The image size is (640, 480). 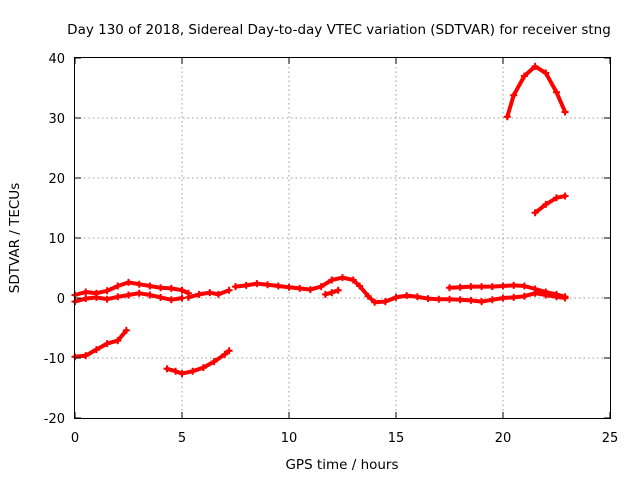 What do you see at coordinates (396, 438) in the screenshot?
I see `x-tick-label: 15` at bounding box center [396, 438].